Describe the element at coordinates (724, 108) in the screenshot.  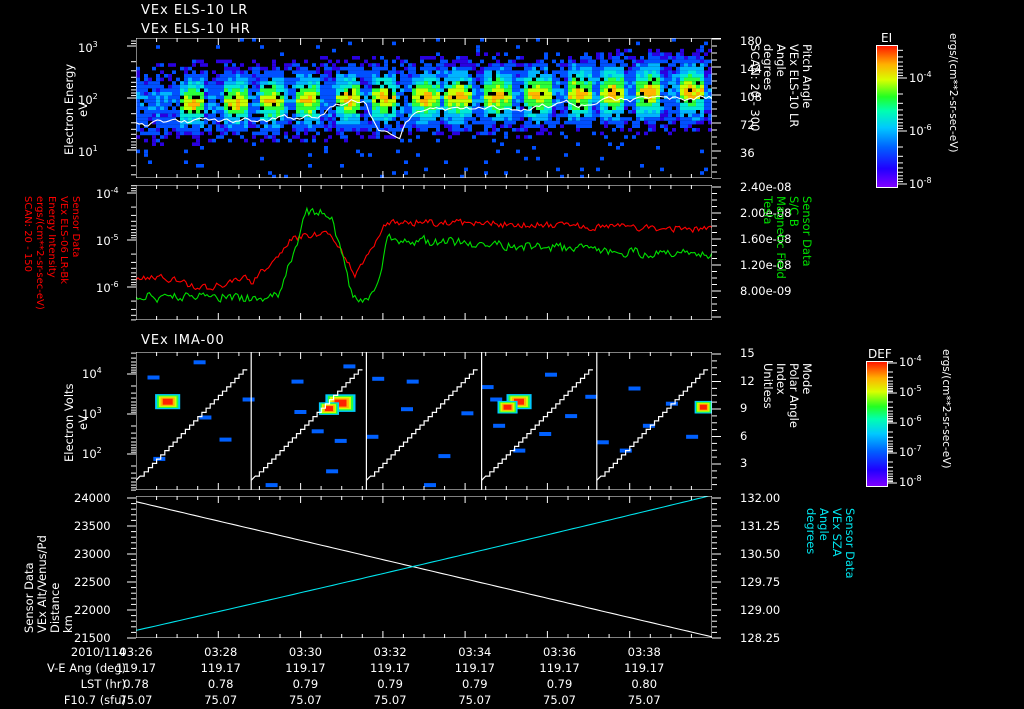
I see `panel1-right-tickmarks` at that location.